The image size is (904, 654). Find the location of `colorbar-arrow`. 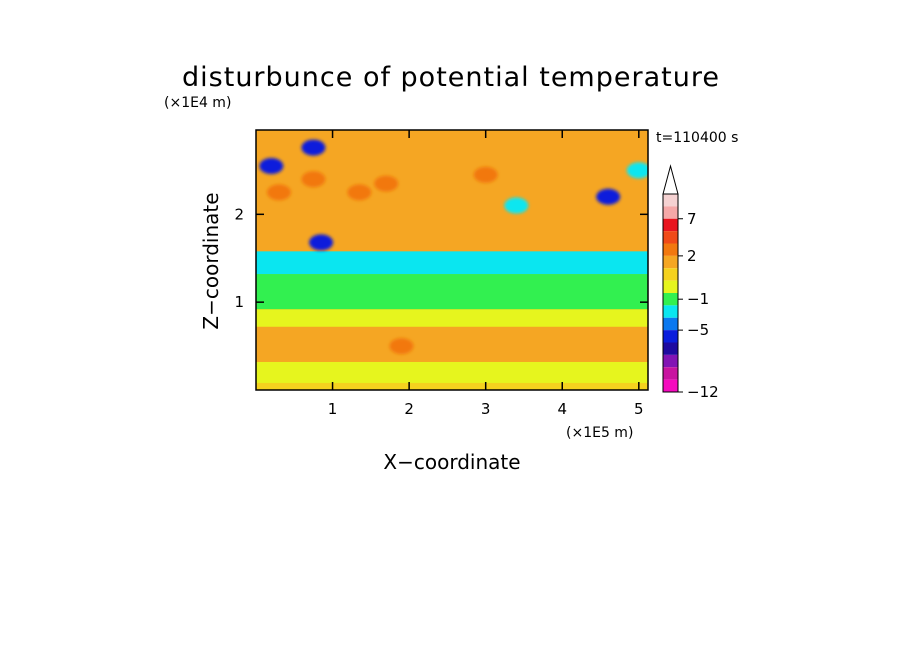

colorbar-arrow is located at coordinates (670, 179).